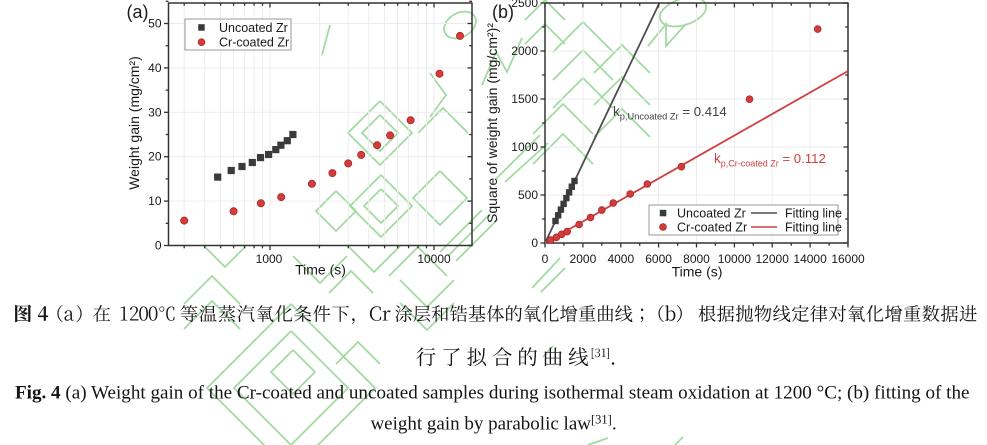 This screenshot has width=987, height=445. What do you see at coordinates (155, 24) in the screenshot?
I see `svg-text: 50` at bounding box center [155, 24].